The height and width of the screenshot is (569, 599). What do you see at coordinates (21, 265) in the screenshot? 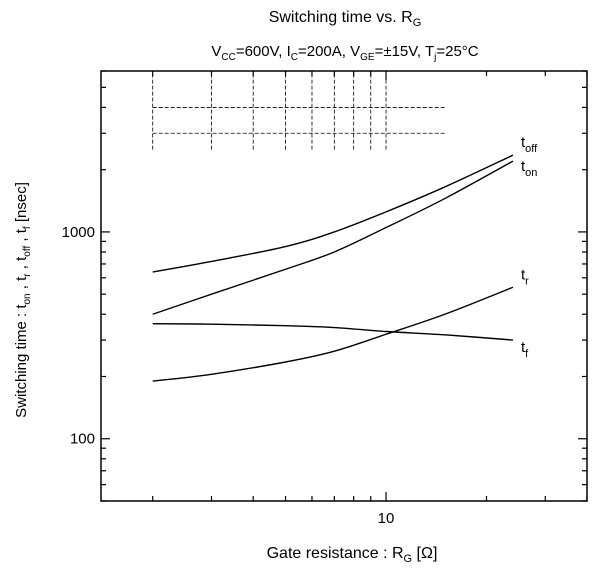
I see `ylabel-part-3: , t` at bounding box center [21, 265].